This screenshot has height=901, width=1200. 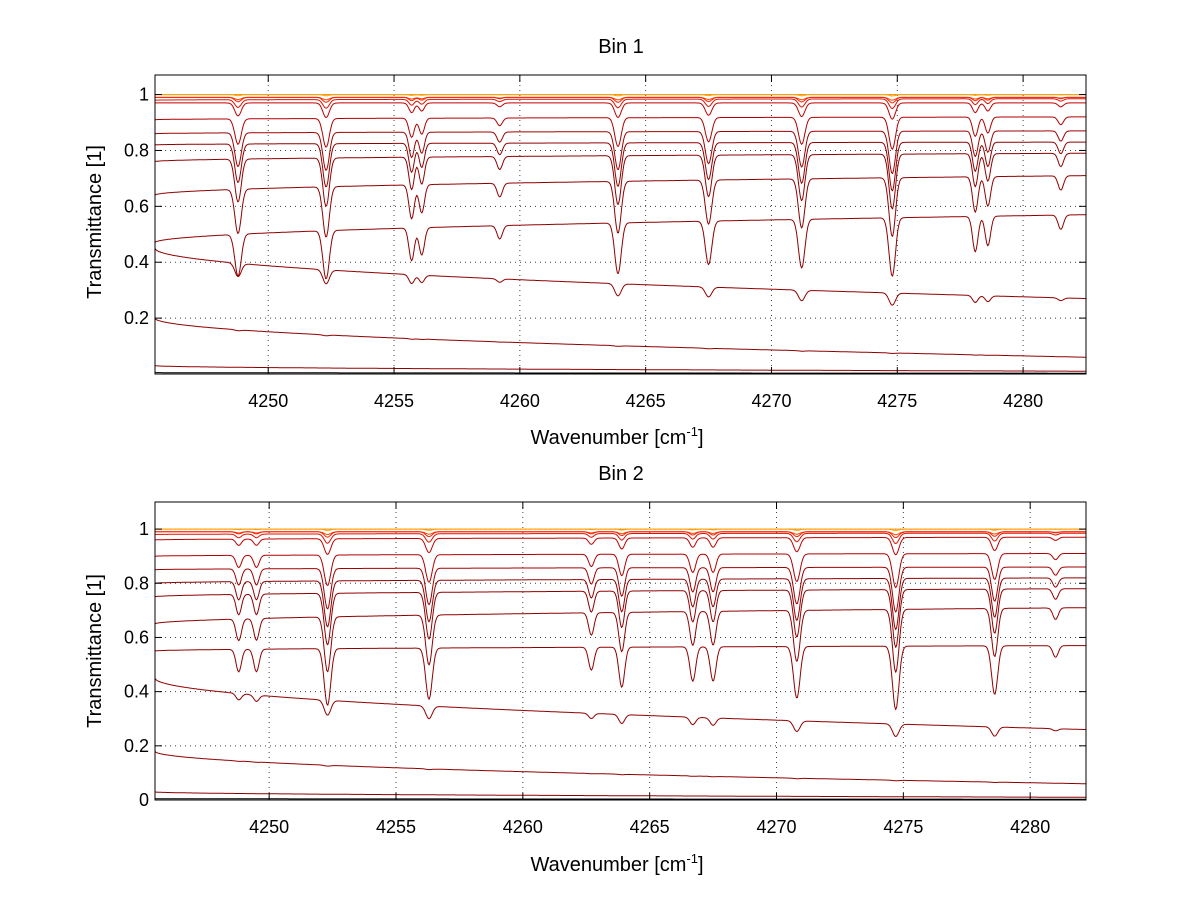 I want to click on bin-1-title: Bin 1, so click(x=621, y=47).